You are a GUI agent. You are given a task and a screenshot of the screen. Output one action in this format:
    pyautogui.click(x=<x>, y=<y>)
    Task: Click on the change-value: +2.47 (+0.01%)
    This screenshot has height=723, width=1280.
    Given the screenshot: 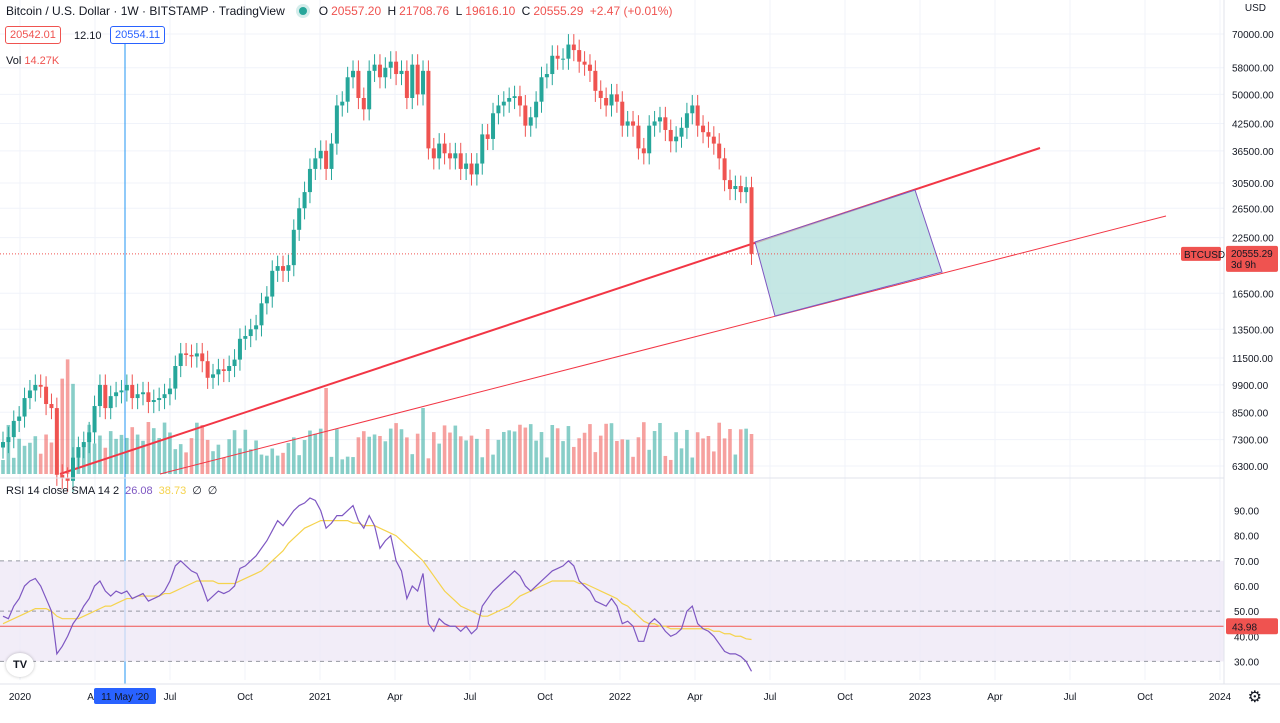 What is the action you would take?
    pyautogui.click(x=631, y=11)
    